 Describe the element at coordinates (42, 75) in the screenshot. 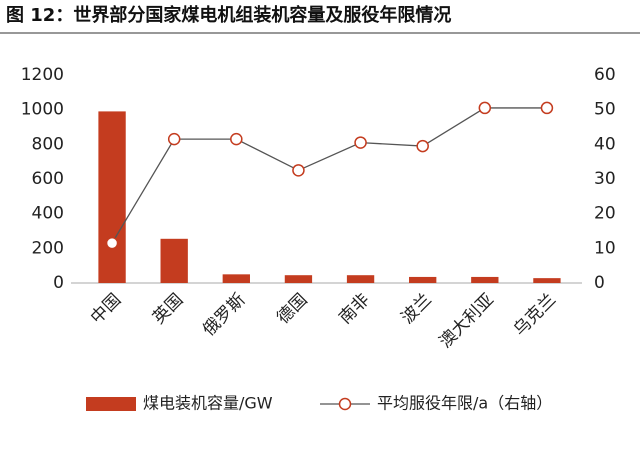

I see `y-tick-label: 1200` at that location.